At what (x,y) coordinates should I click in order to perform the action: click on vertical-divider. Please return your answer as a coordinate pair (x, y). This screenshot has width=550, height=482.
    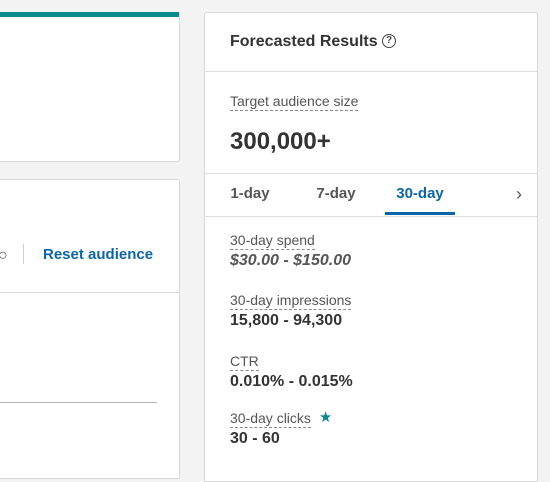
    Looking at the image, I should click on (23, 254).